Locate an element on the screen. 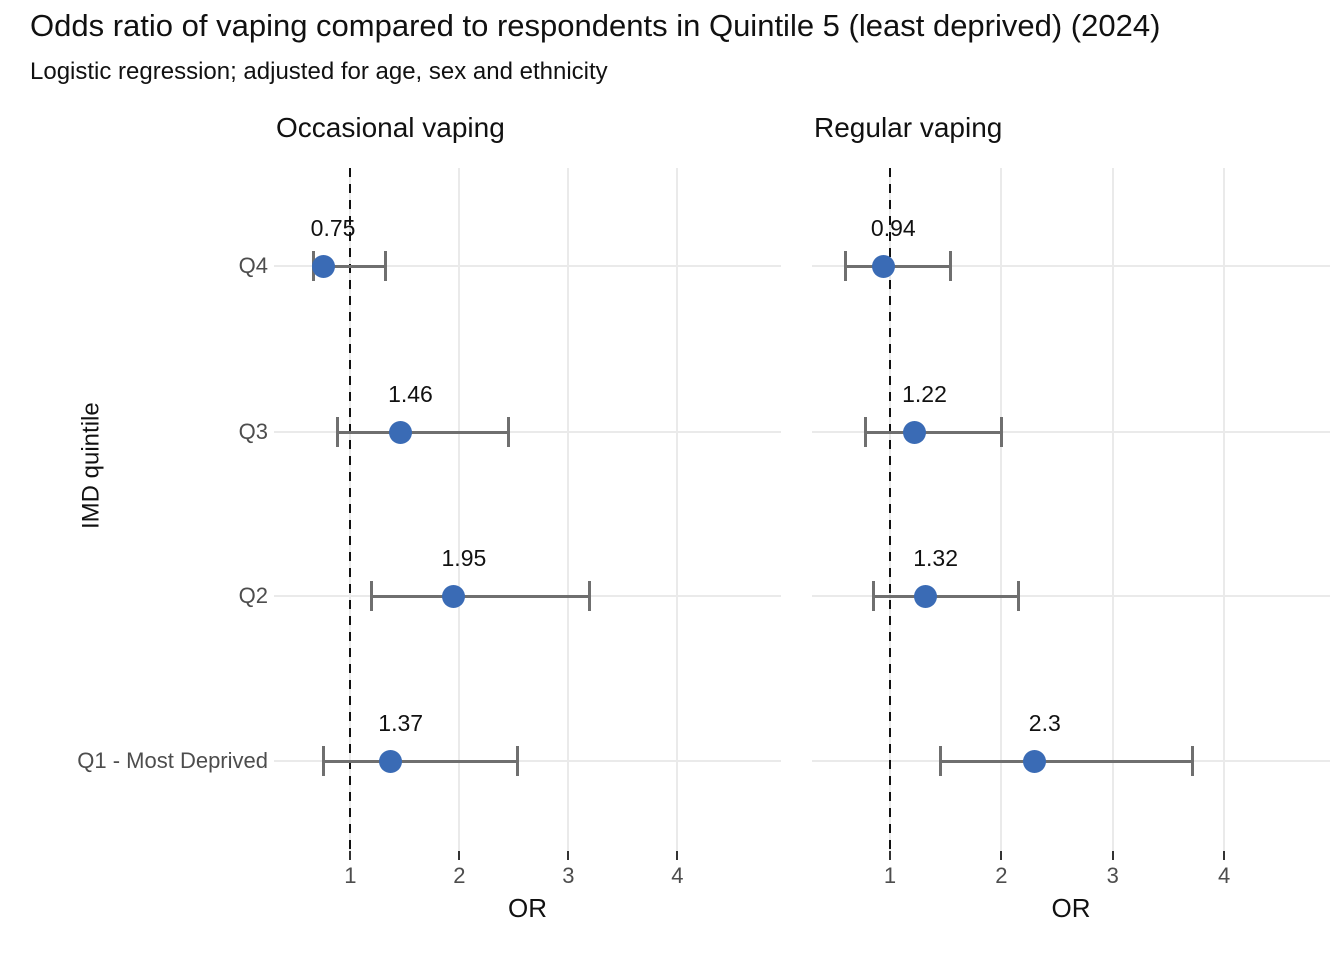 This screenshot has height=960, width=1344. facet-title: Regular vaping is located at coordinates (908, 127).